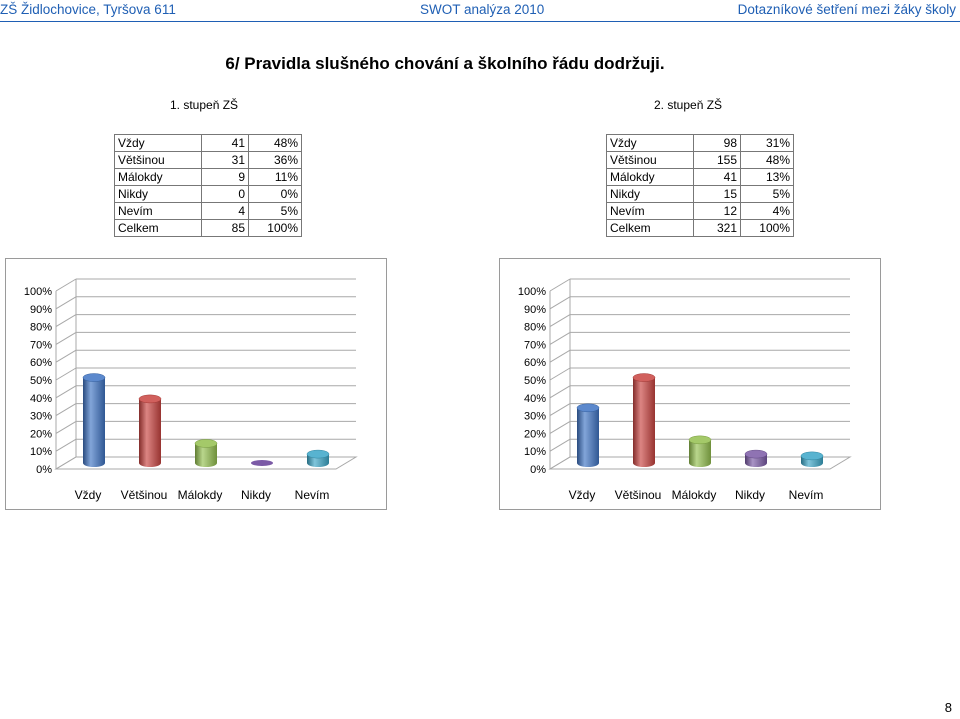 Image resolution: width=960 pixels, height=719 pixels. I want to click on table-row: Nevím 12 4%, so click(700, 211).